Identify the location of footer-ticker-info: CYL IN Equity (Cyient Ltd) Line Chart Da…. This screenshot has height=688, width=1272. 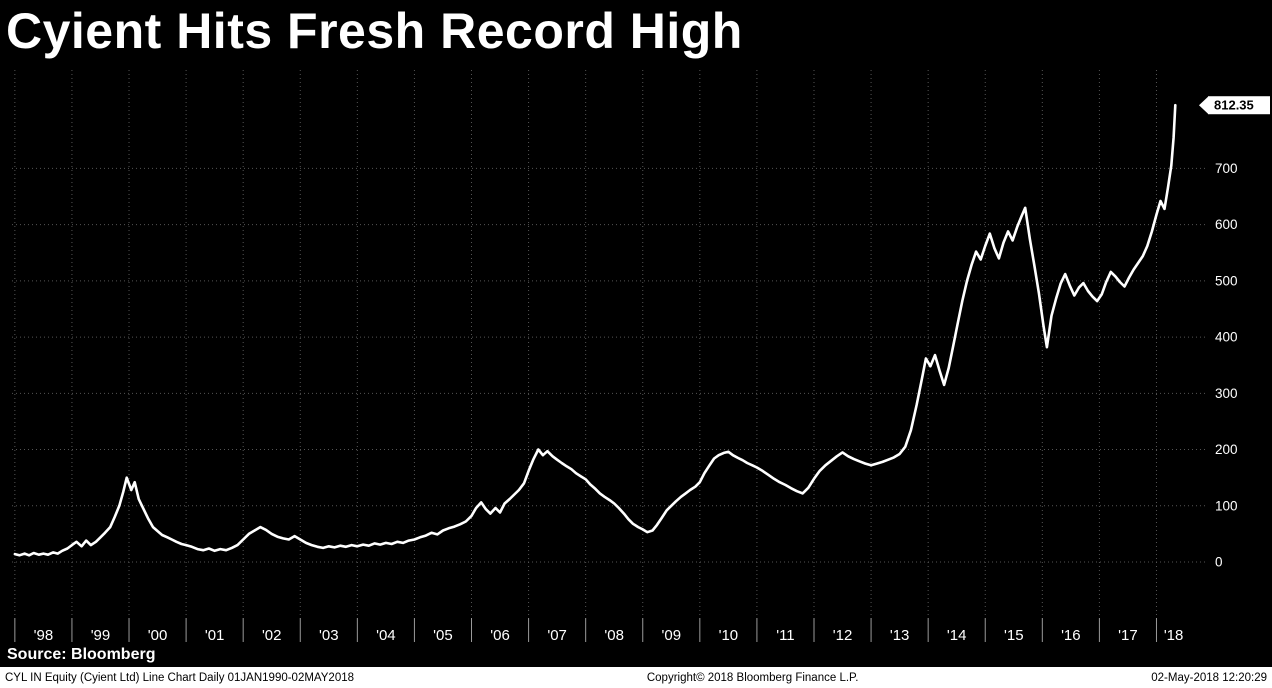
(180, 677).